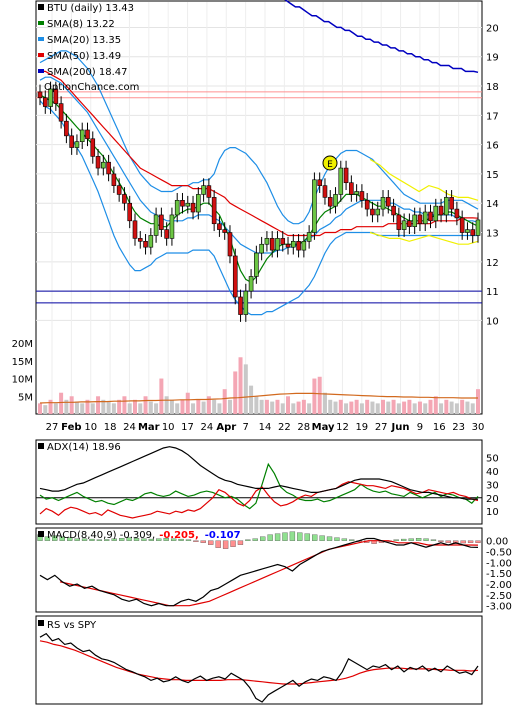  I want to click on earnings-label: E, so click(330, 165).